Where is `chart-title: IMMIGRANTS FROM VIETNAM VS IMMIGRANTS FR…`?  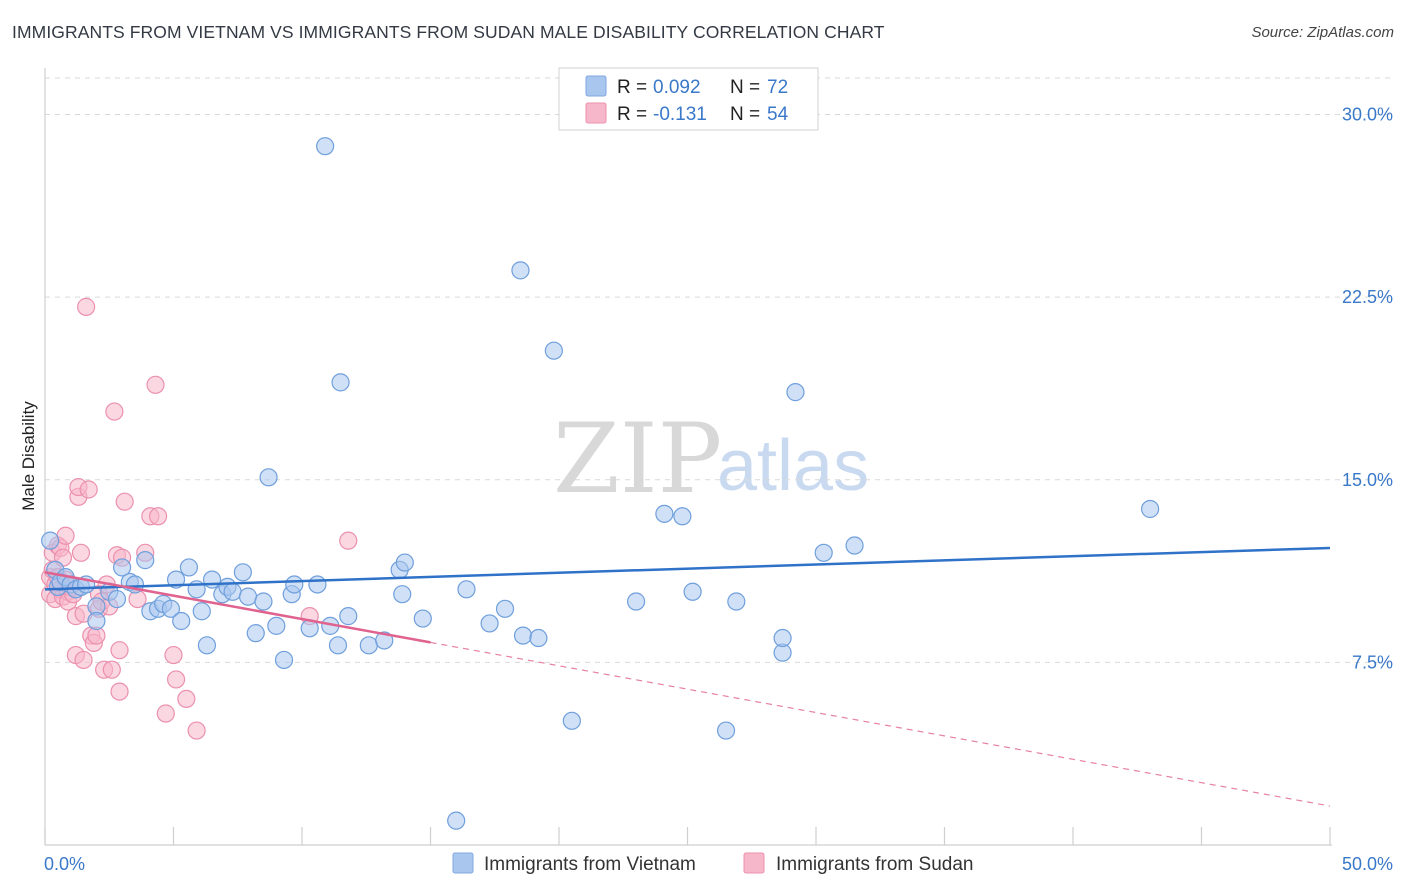 chart-title: IMMIGRANTS FROM VIETNAM VS IMMIGRANTS FR… is located at coordinates (448, 32).